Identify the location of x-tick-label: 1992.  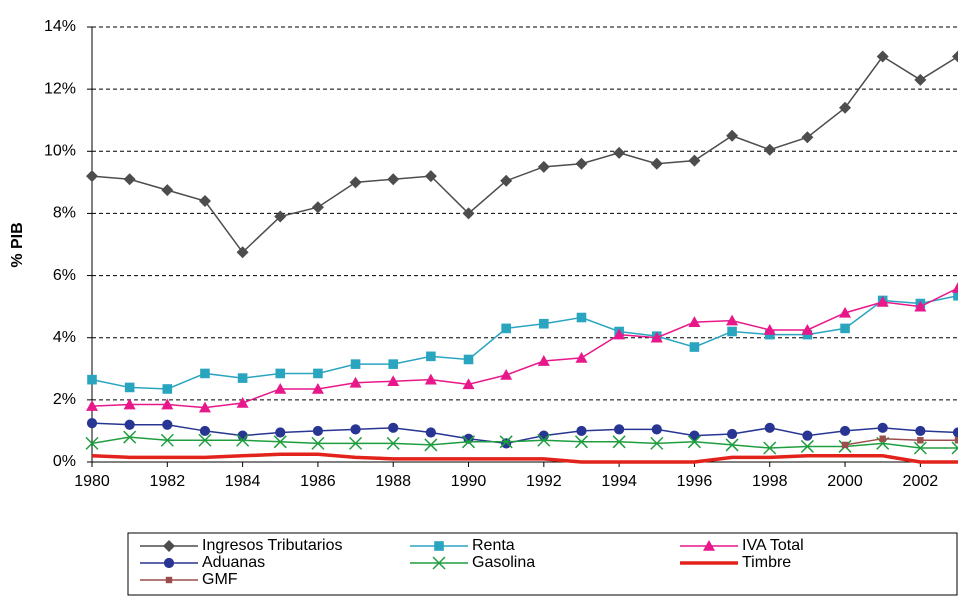
(544, 481).